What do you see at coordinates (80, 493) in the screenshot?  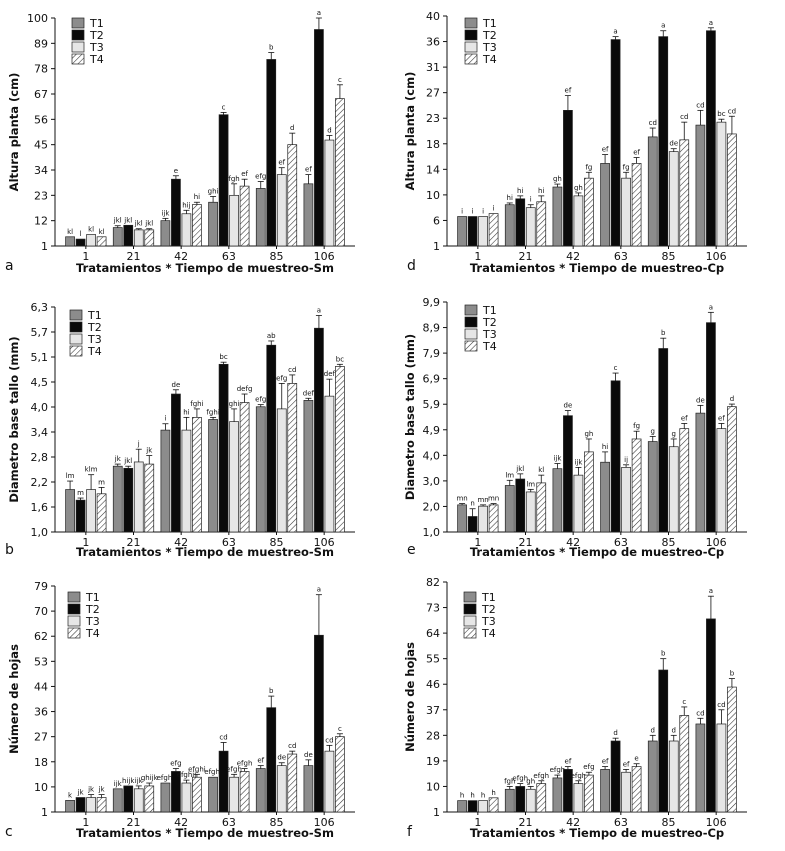 I see `significance-label: m` at bounding box center [80, 493].